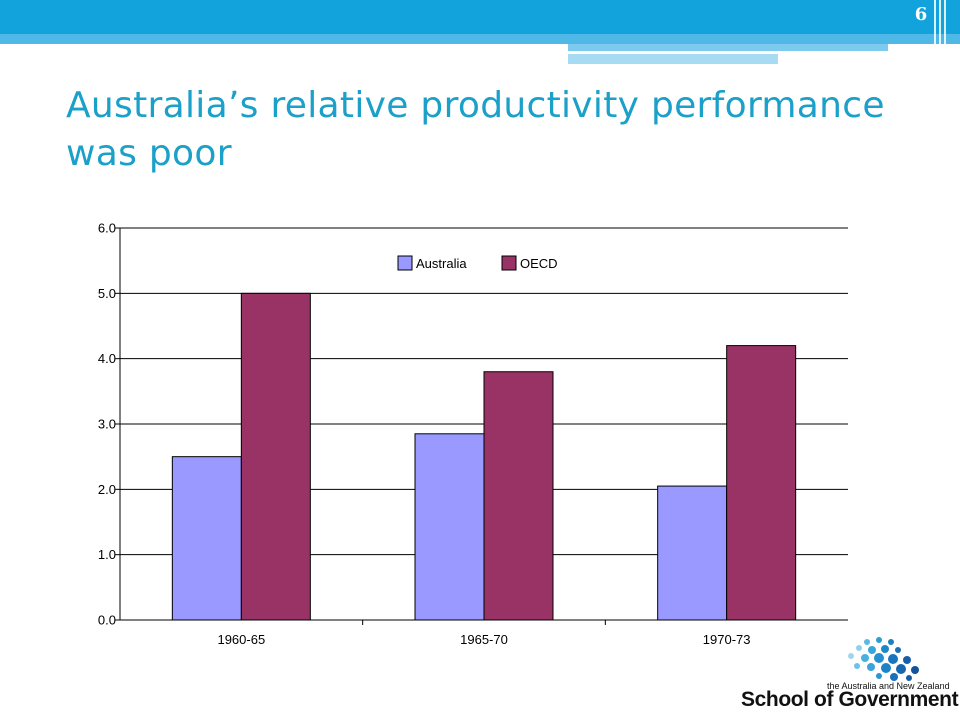 The height and width of the screenshot is (720, 960). I want to click on logo-name: School of Government, so click(850, 699).